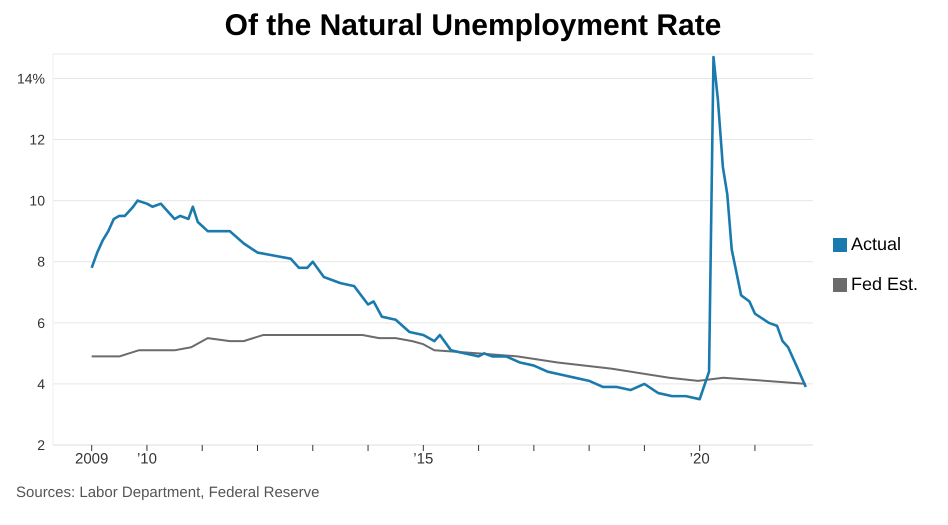 The height and width of the screenshot is (525, 948). I want to click on chart-title: Of the Natural Unemployment Rate, so click(473, 26).